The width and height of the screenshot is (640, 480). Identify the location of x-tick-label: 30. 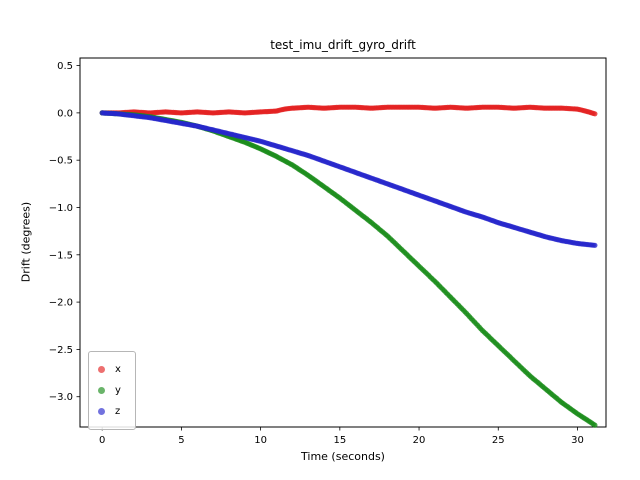
(577, 440).